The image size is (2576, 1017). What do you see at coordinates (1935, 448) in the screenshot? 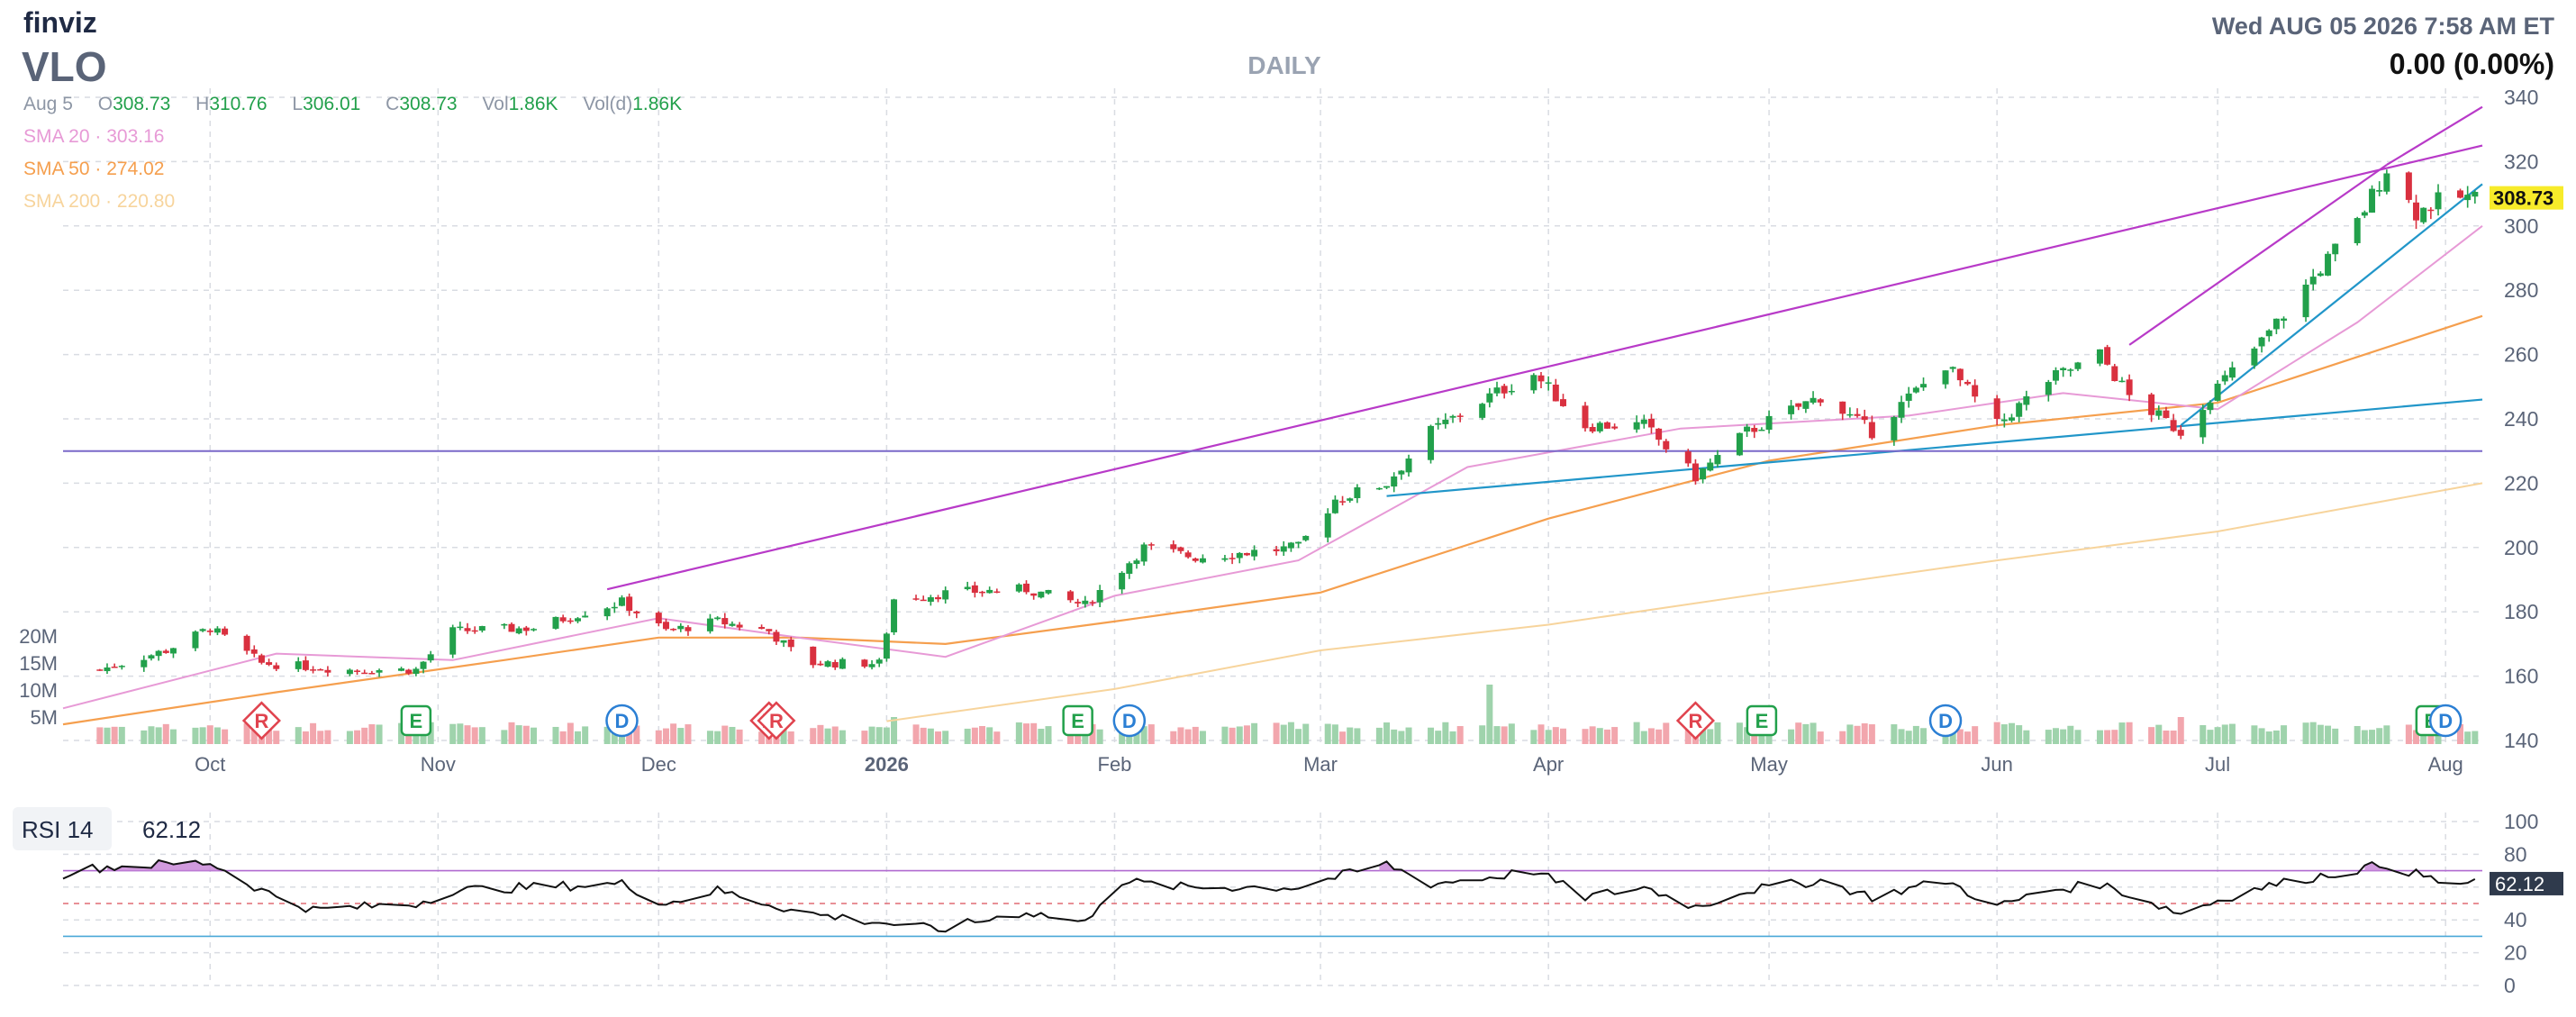
I see `trendline-support` at bounding box center [1935, 448].